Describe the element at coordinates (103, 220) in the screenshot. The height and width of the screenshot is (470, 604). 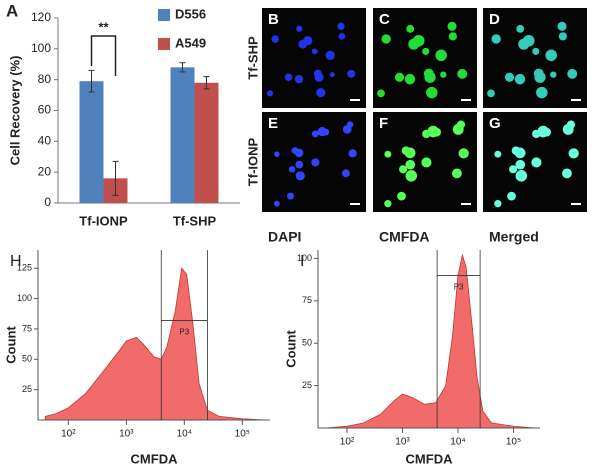
I see `x-tick-label: Tf-IONP` at that location.